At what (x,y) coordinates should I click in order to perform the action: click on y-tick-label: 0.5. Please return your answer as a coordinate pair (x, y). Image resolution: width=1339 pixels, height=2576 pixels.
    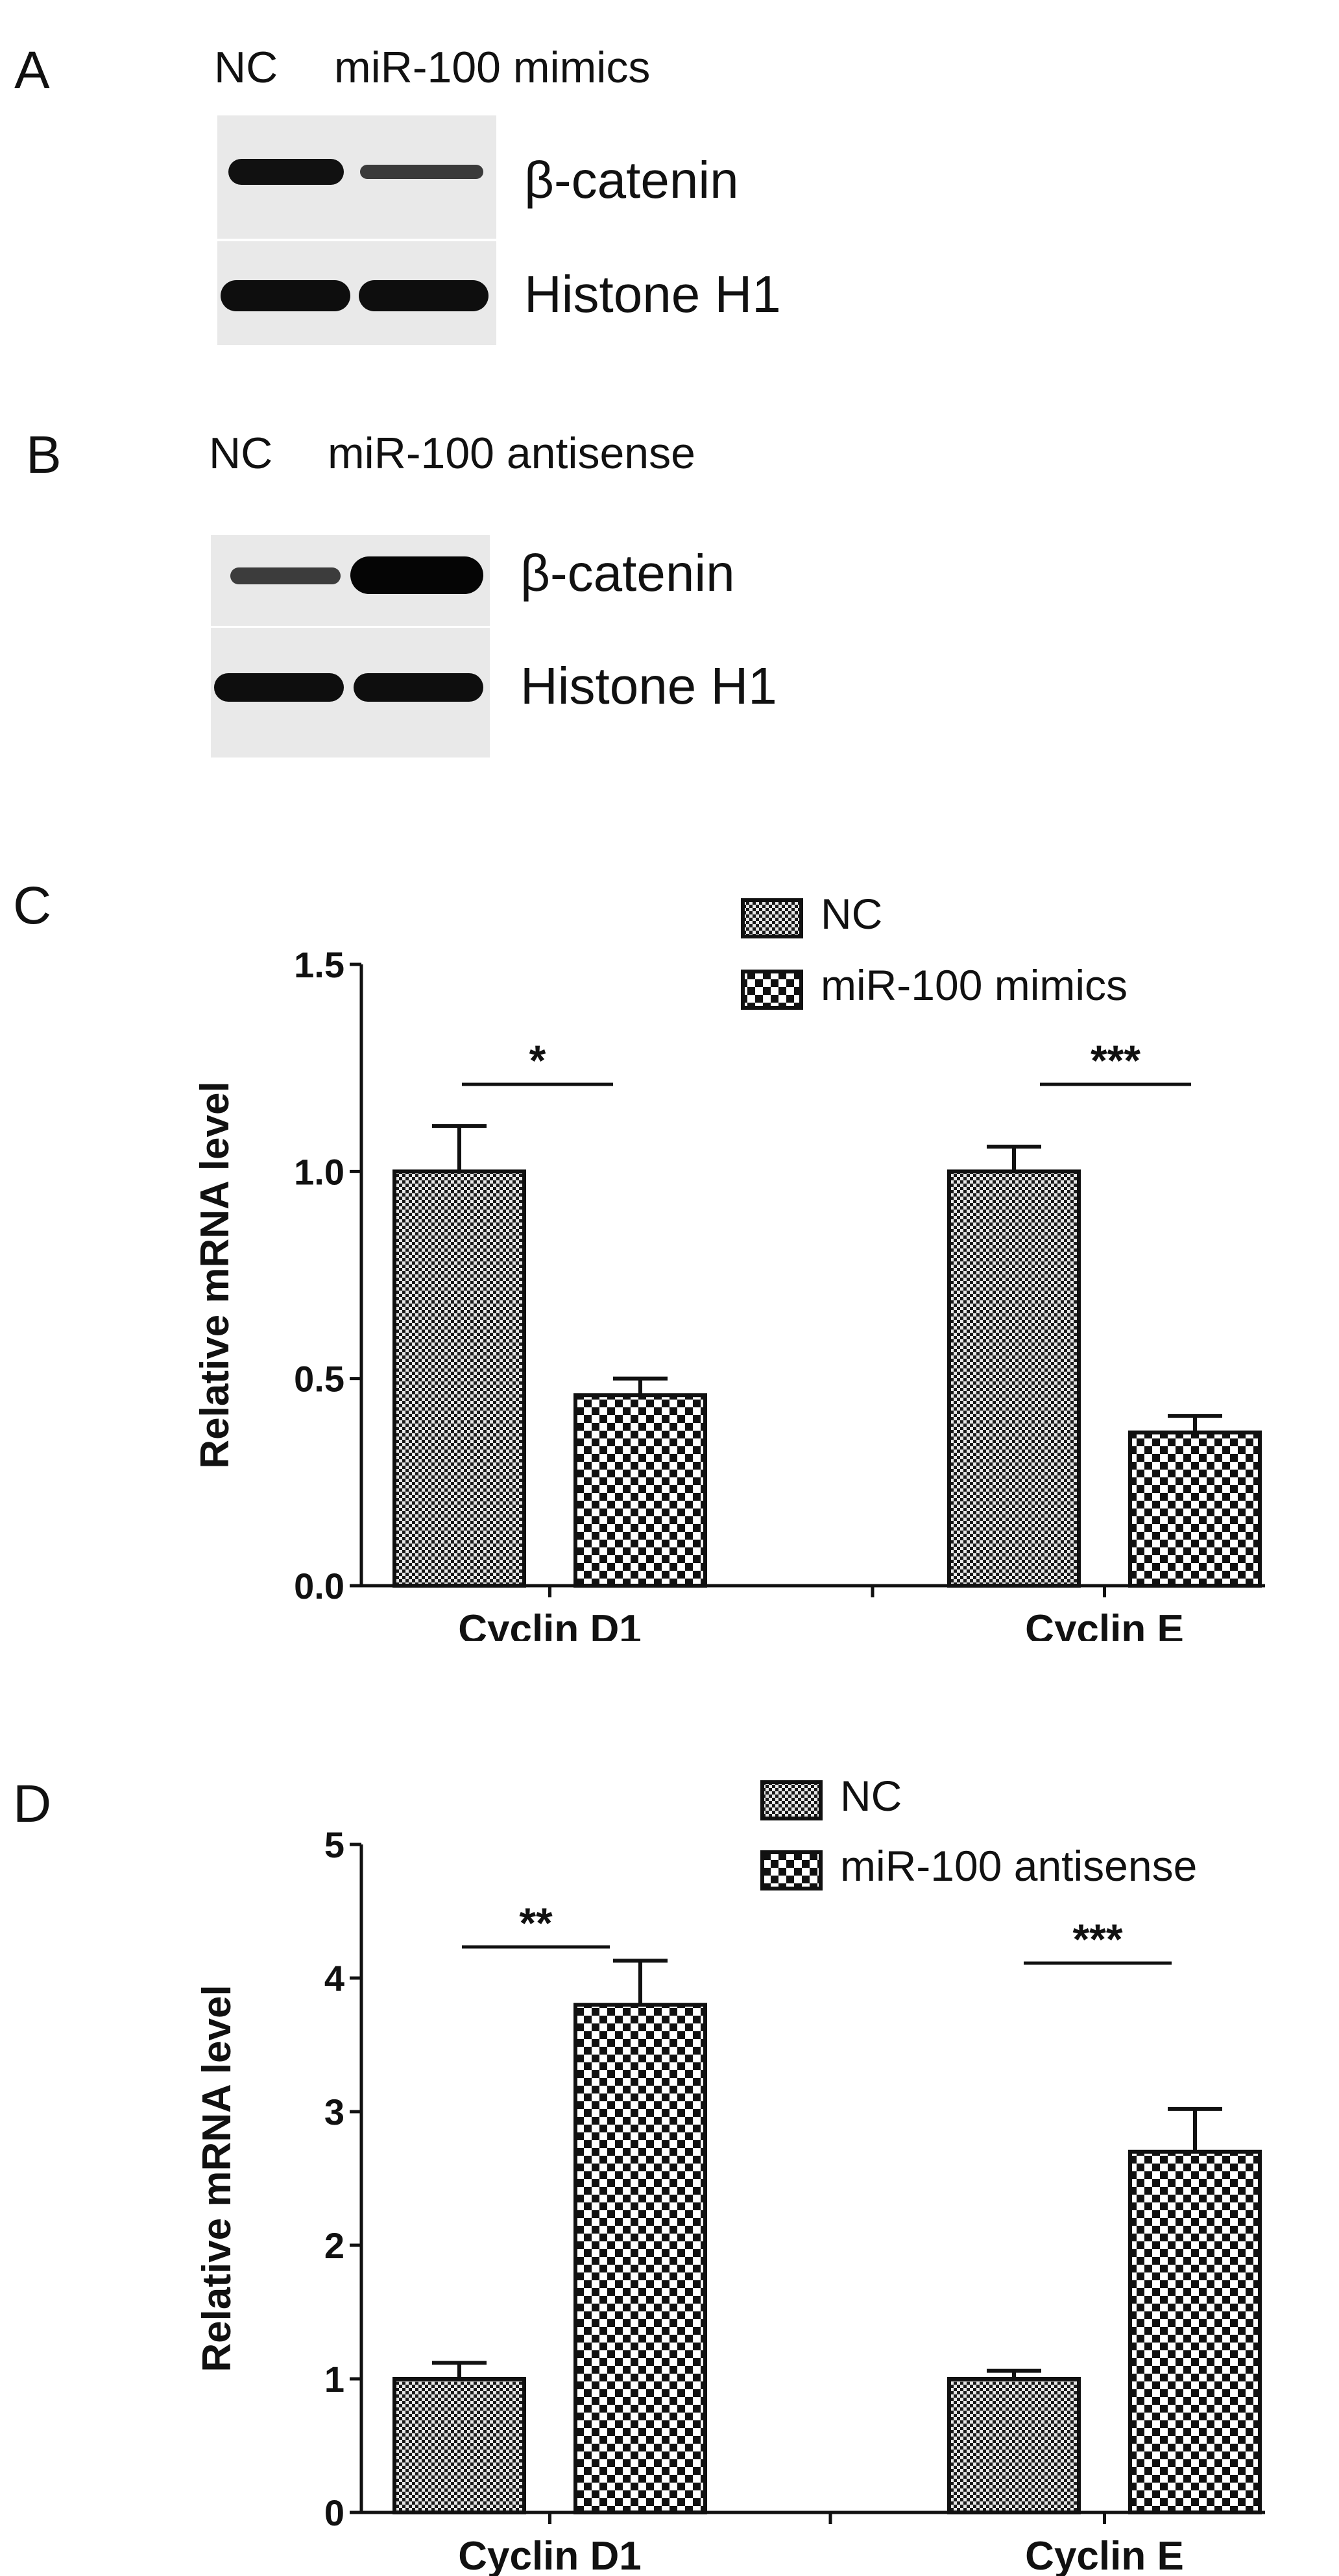
    Looking at the image, I should click on (319, 1379).